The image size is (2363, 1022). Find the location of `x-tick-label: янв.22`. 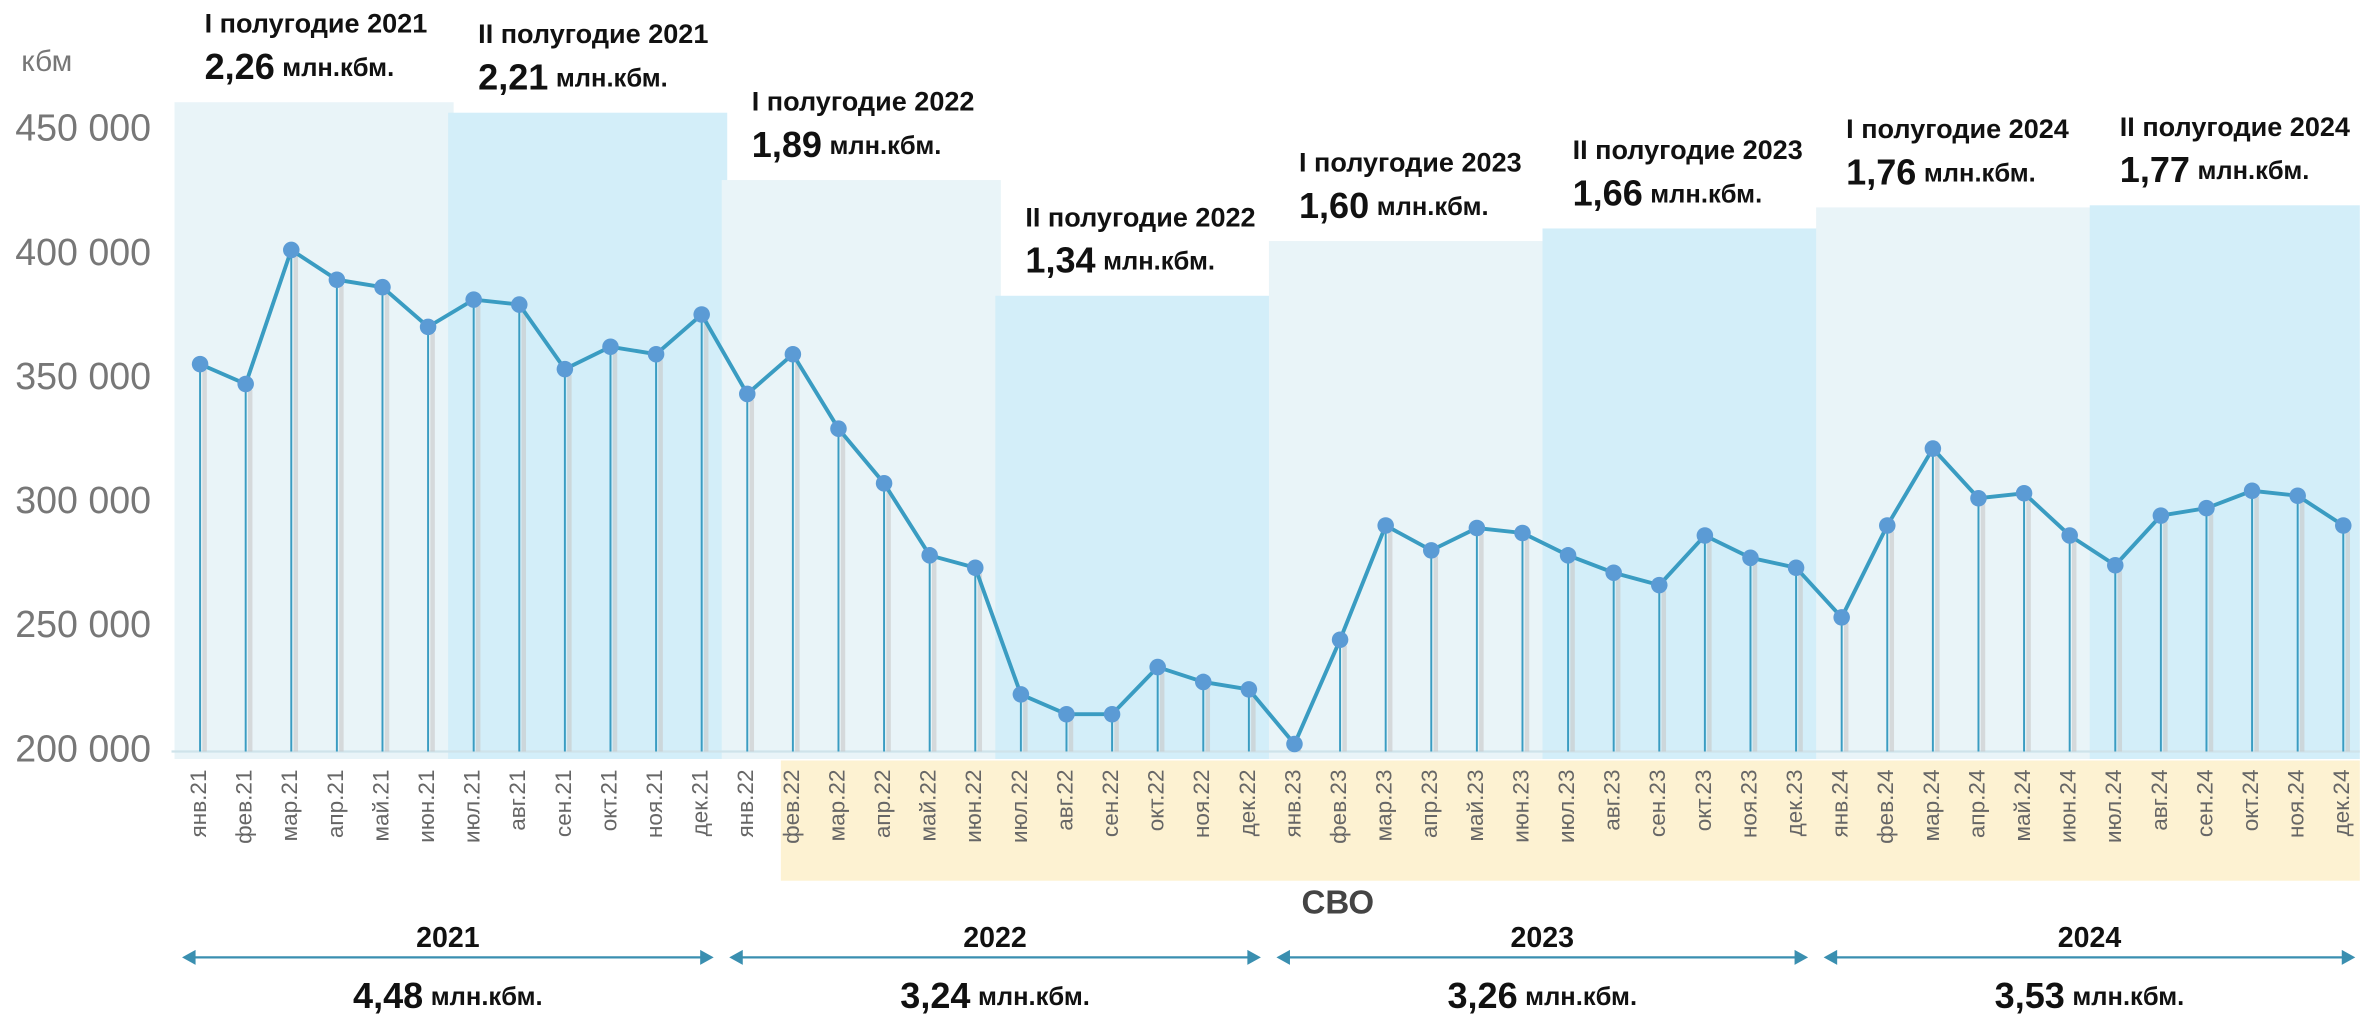

x-tick-label: янв.22 is located at coordinates (745, 804).